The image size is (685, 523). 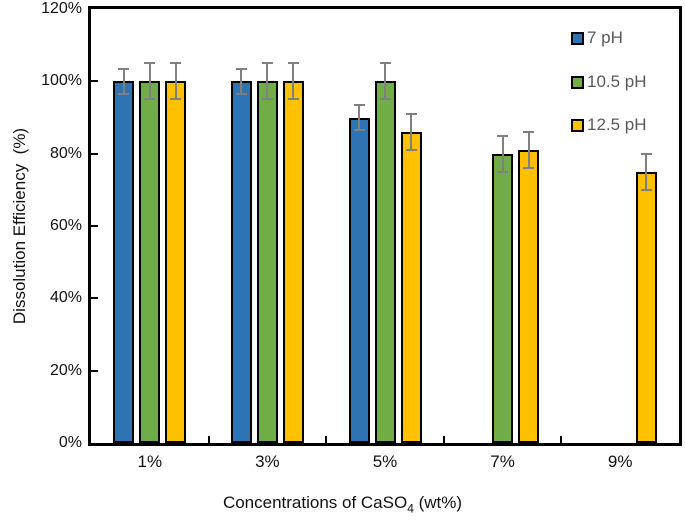 What do you see at coordinates (267, 262) in the screenshot?
I see `bar-10.5-pH-3%` at bounding box center [267, 262].